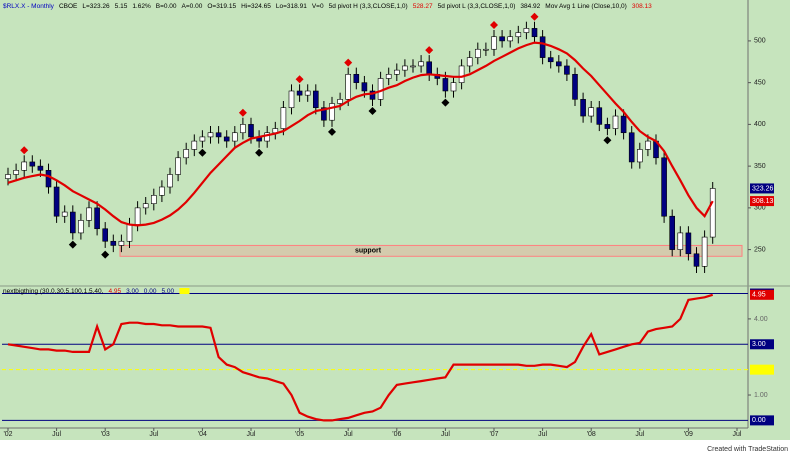 This screenshot has height=454, width=790. What do you see at coordinates (395, 447) in the screenshot?
I see `footer-bar` at bounding box center [395, 447].